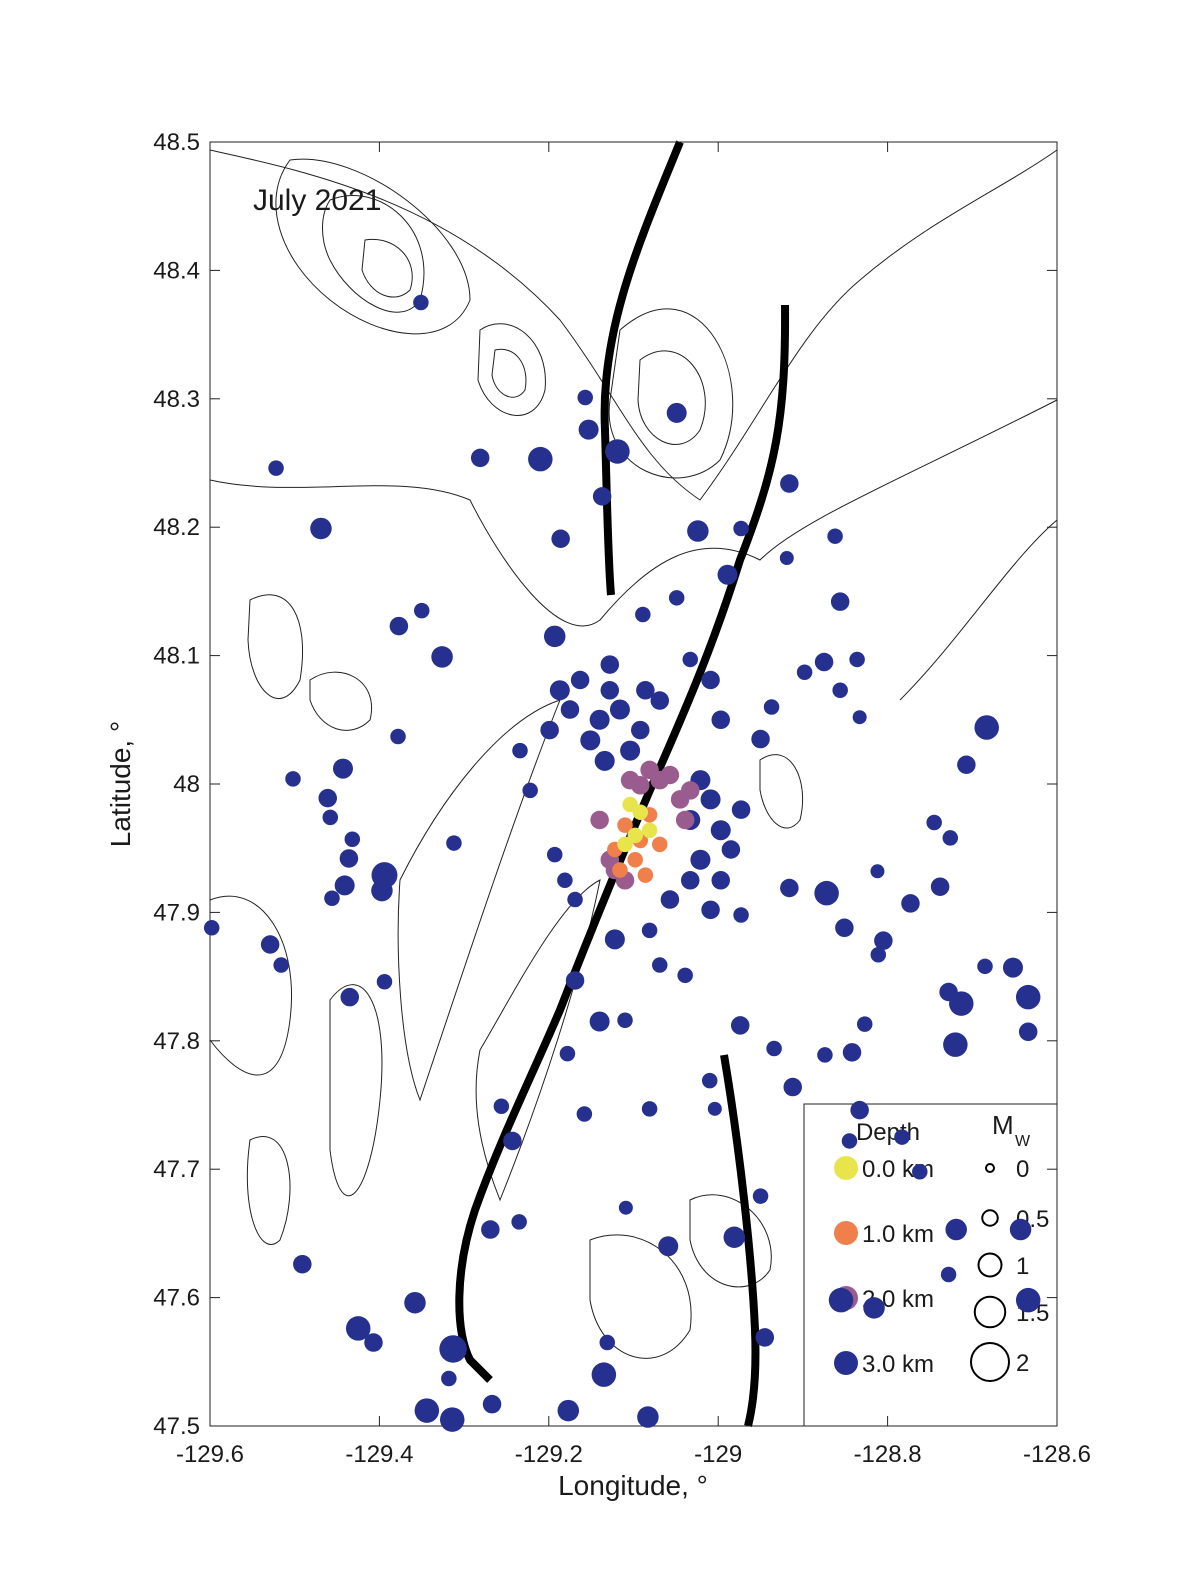 Image resolution: width=1200 pixels, height=1580 pixels. What do you see at coordinates (176, 142) in the screenshot?
I see `y-tick-label: 48.5` at bounding box center [176, 142].